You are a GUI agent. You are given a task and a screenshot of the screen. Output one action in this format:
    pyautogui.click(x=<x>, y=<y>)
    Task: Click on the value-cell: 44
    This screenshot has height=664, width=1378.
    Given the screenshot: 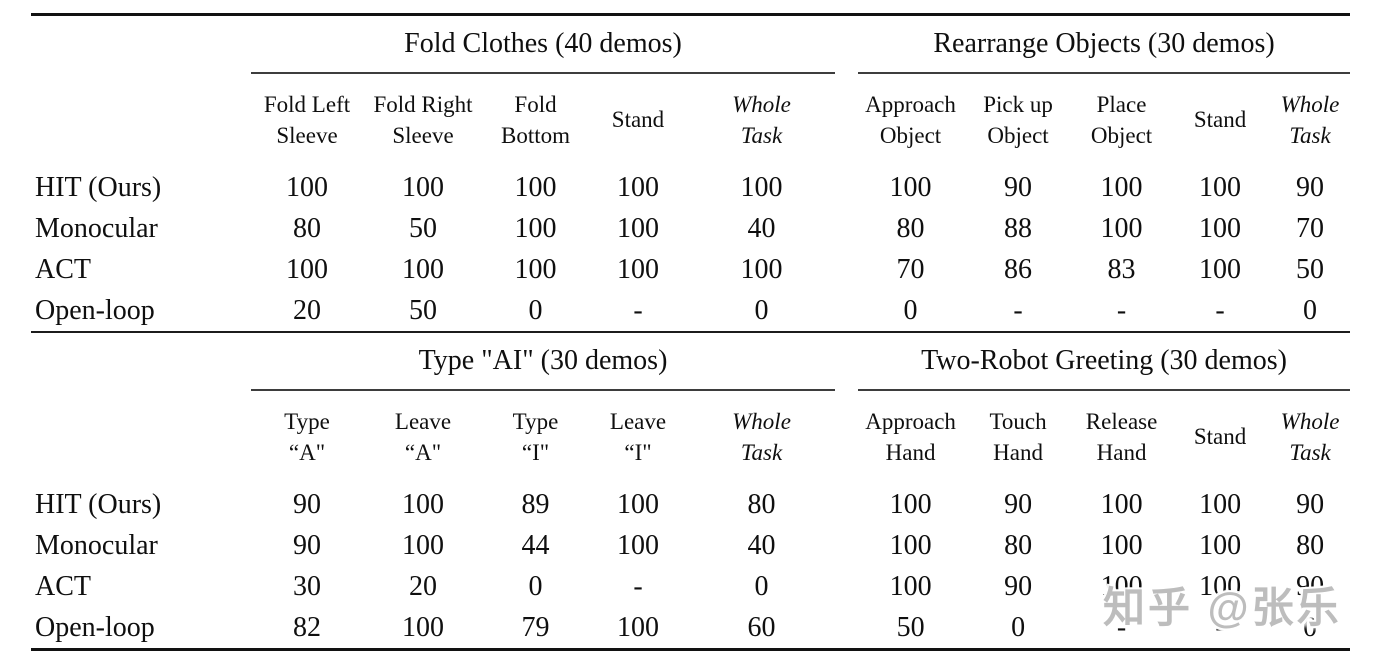 What is the action you would take?
    pyautogui.click(x=535, y=545)
    